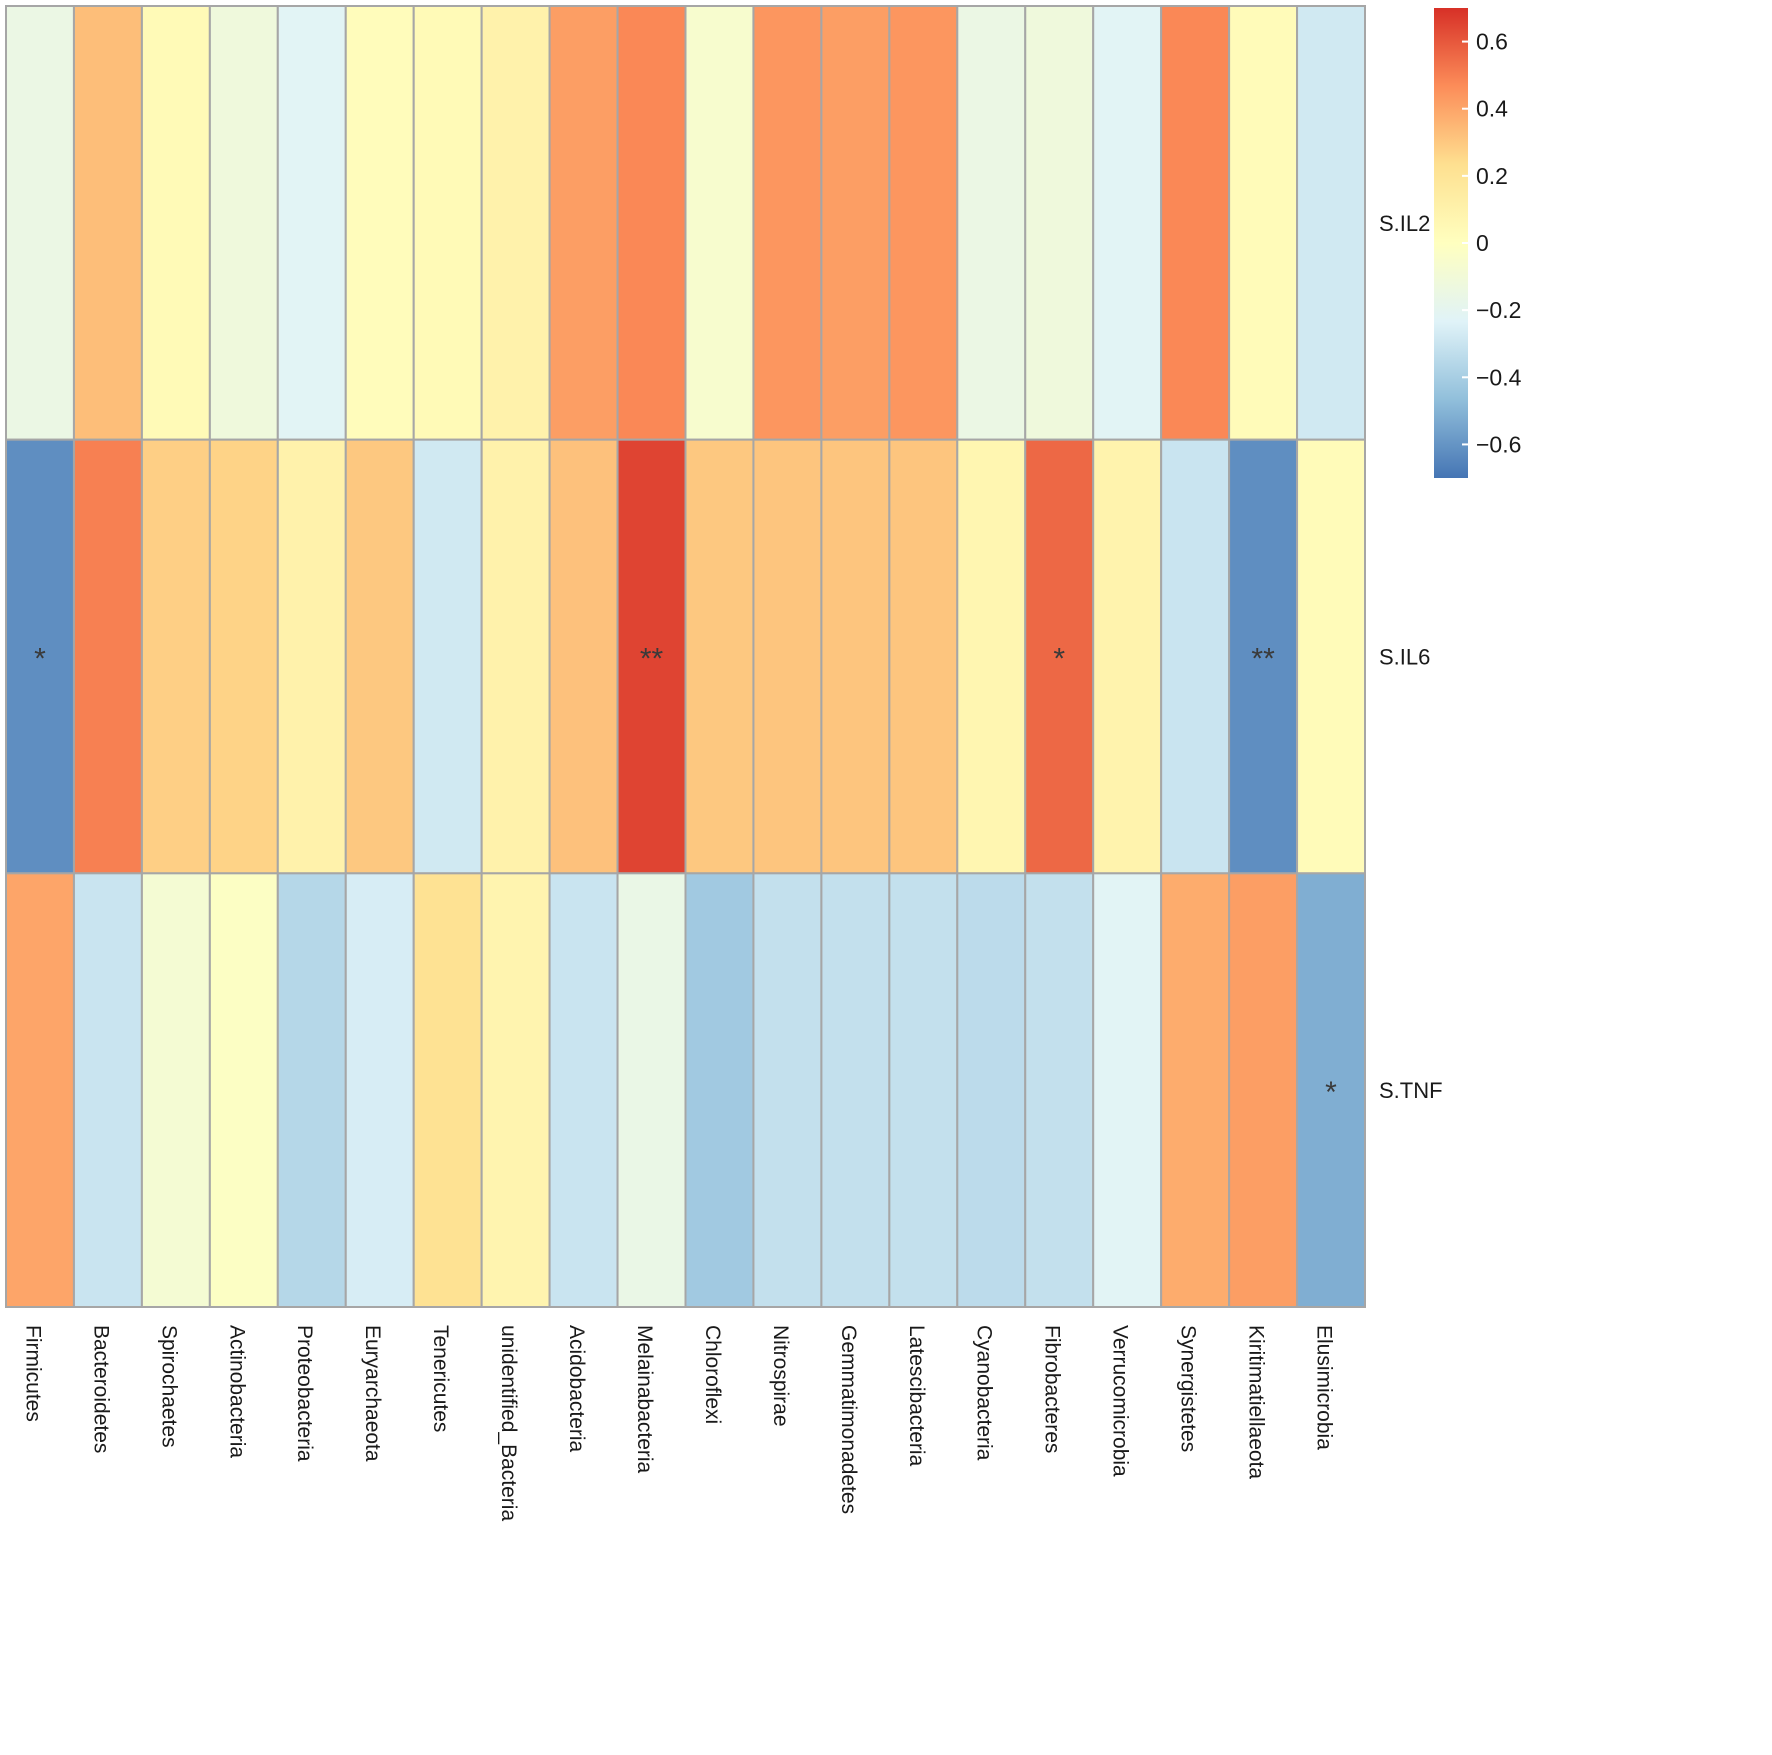  Describe the element at coordinates (1256, 1402) in the screenshot. I see `column-label: Kiritimatiellaeota` at that location.